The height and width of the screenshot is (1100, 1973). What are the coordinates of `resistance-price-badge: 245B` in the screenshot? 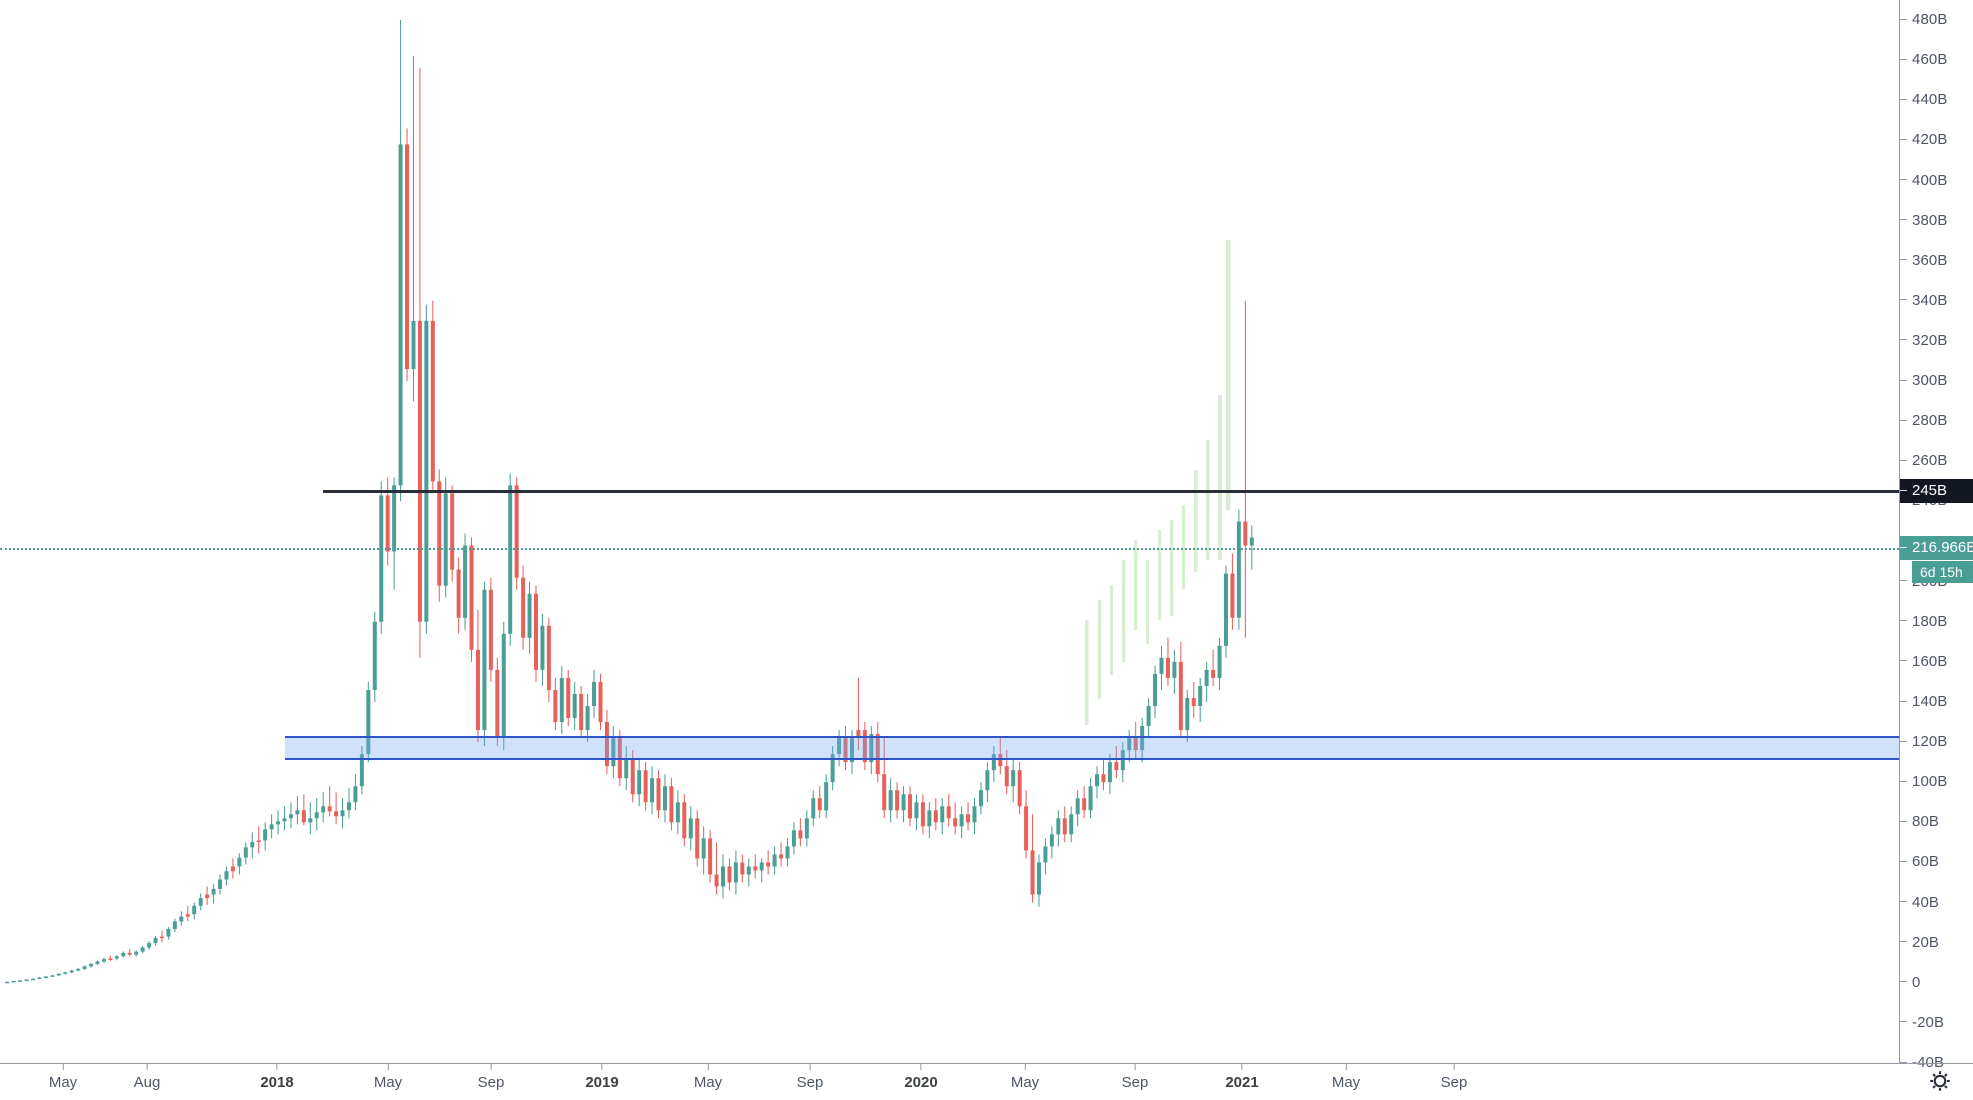 It's located at (1936, 491).